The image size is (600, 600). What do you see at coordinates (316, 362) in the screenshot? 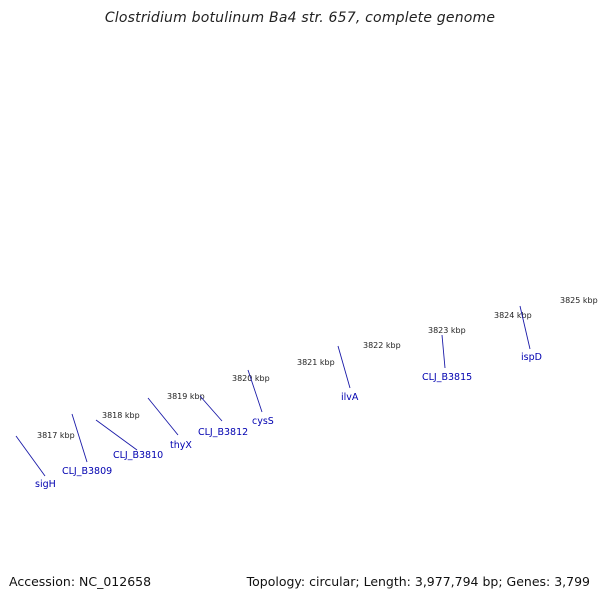
I see `scale-label: 3821 kbp` at bounding box center [316, 362].